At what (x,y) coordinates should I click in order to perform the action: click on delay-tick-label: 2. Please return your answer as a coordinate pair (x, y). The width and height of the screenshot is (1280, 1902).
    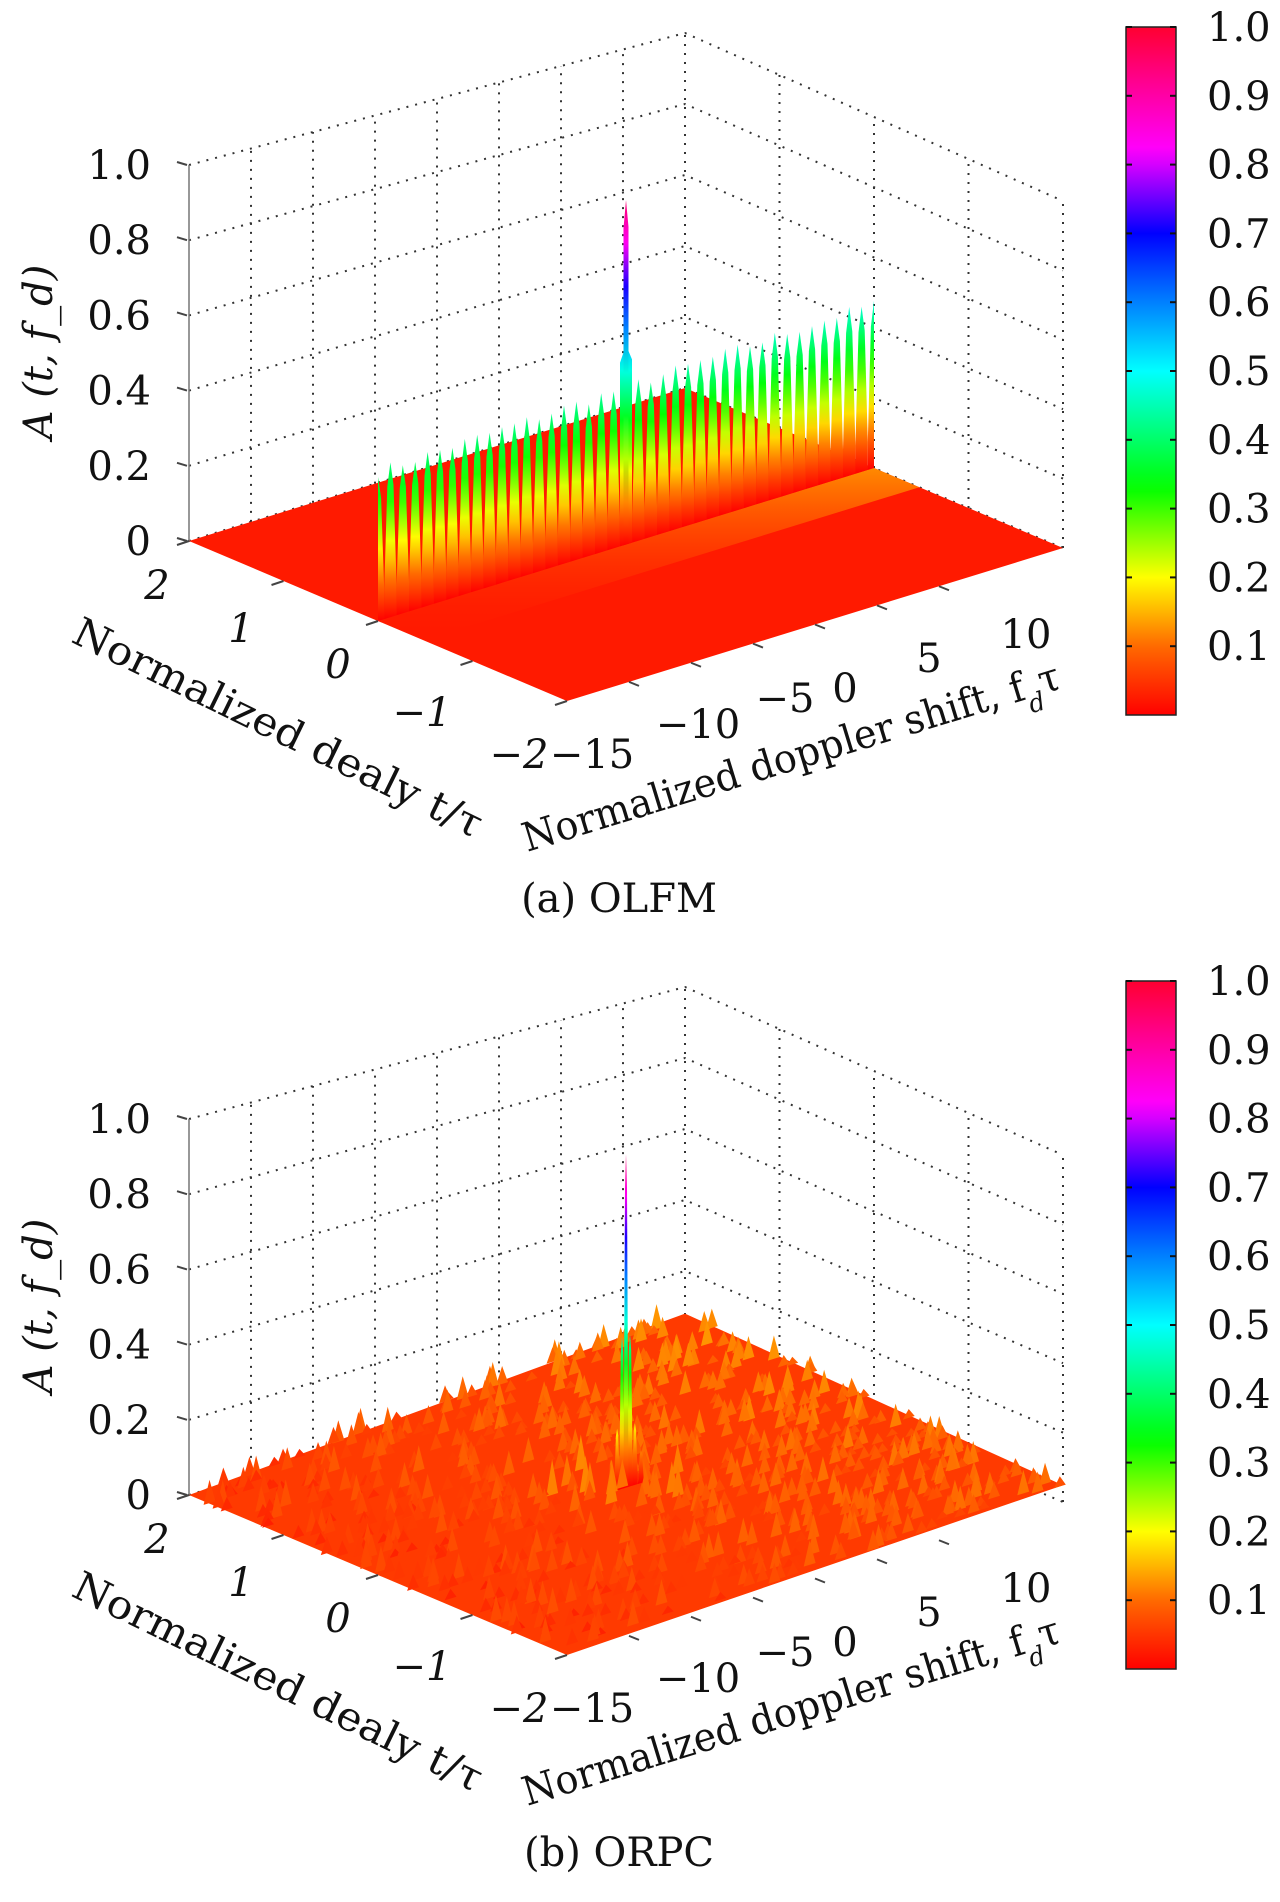
    Looking at the image, I should click on (156, 586).